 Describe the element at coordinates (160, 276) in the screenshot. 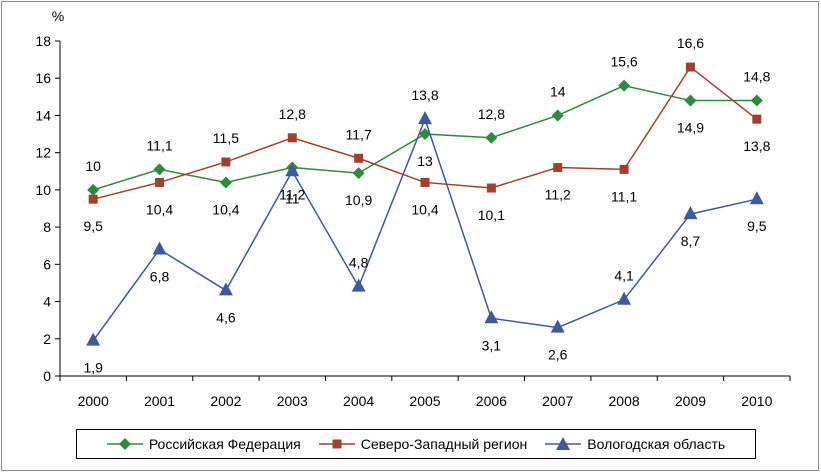

I see `data-label-series-3: 6,8` at that location.